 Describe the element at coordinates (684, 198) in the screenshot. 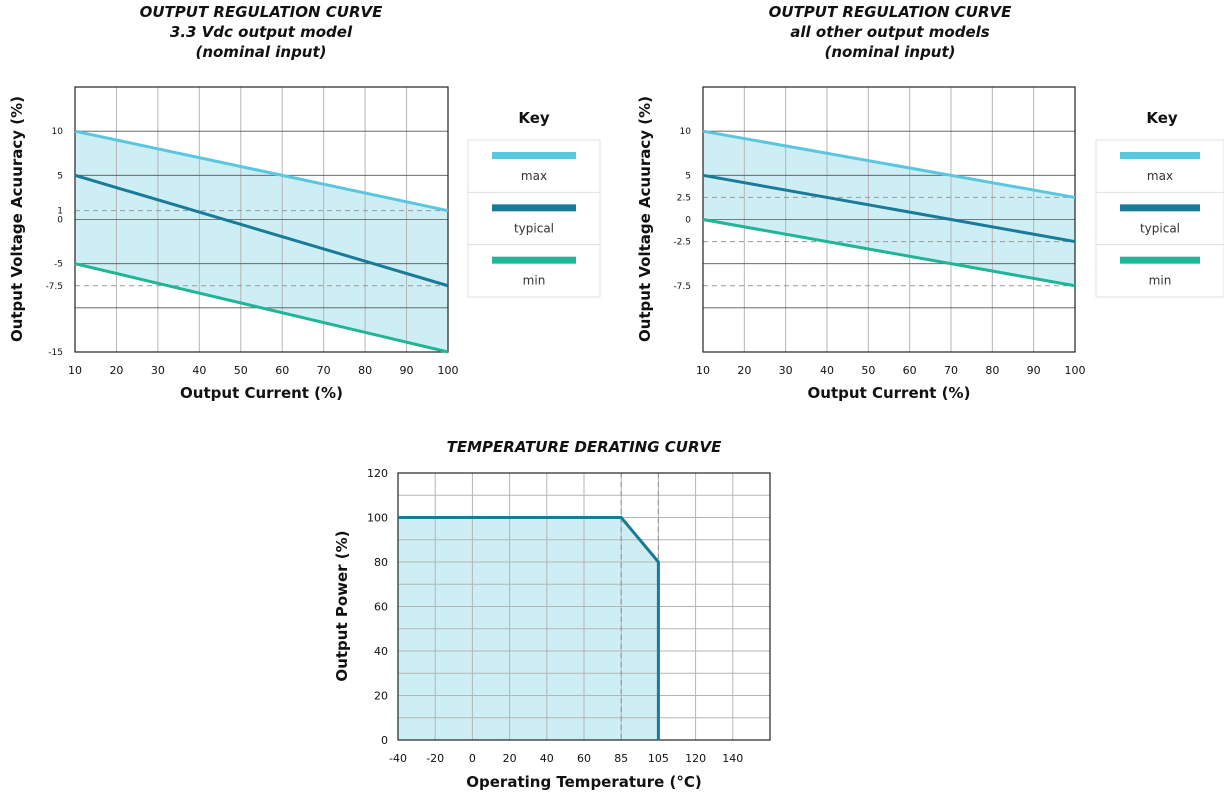

I see `y-tick-label: 2.5` at that location.